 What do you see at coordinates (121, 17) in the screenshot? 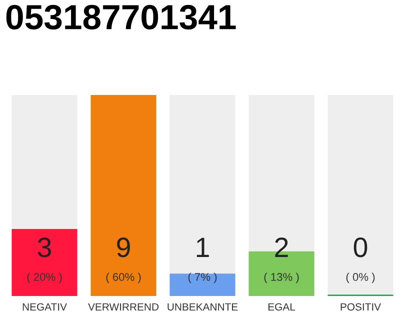
I see `chart-title: 053187701341` at bounding box center [121, 17].